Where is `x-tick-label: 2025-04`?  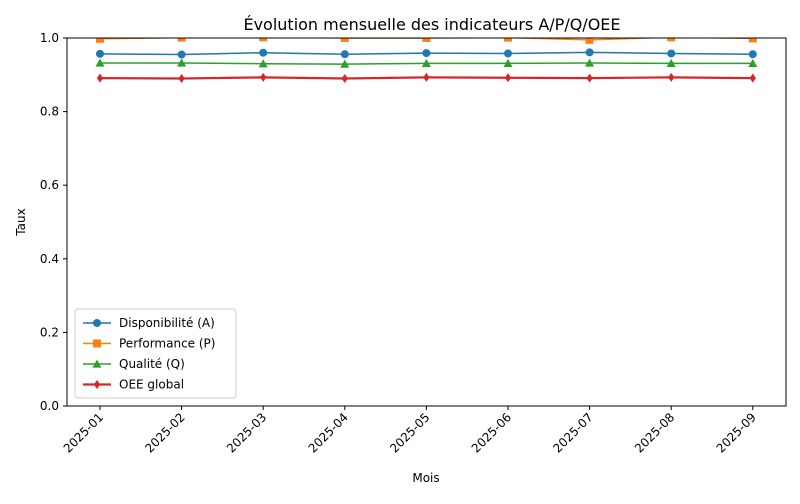
x-tick-label: 2025-04 is located at coordinates (328, 432).